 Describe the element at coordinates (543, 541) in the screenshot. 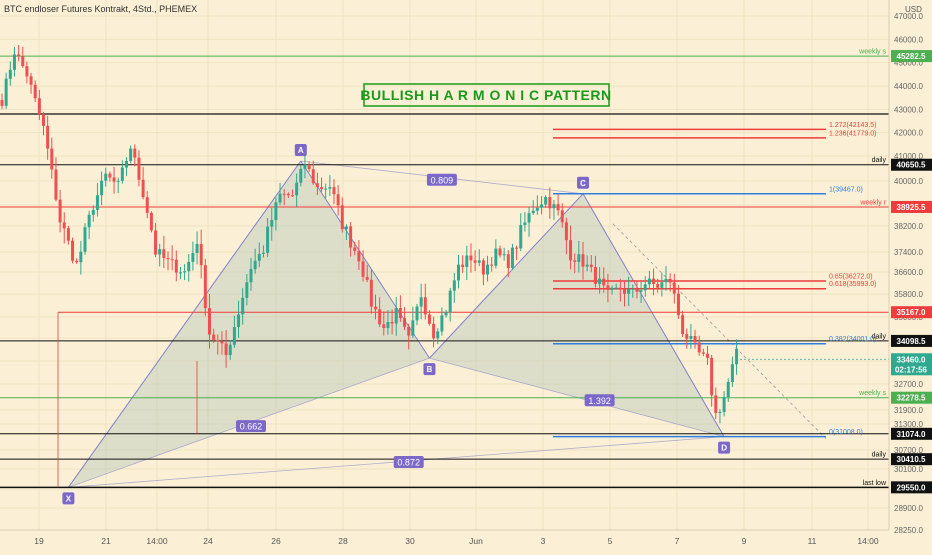

I see `x-tick-label: 3` at that location.